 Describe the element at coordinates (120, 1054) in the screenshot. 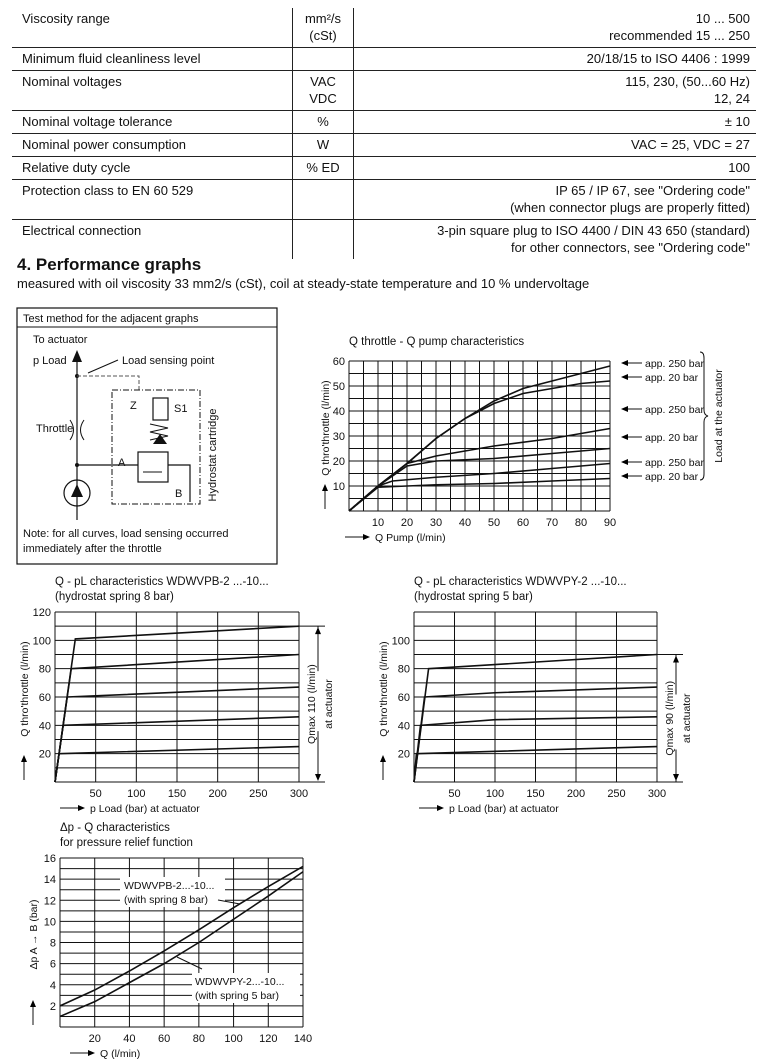

I see `x-axis-label: Q (l/min)` at that location.